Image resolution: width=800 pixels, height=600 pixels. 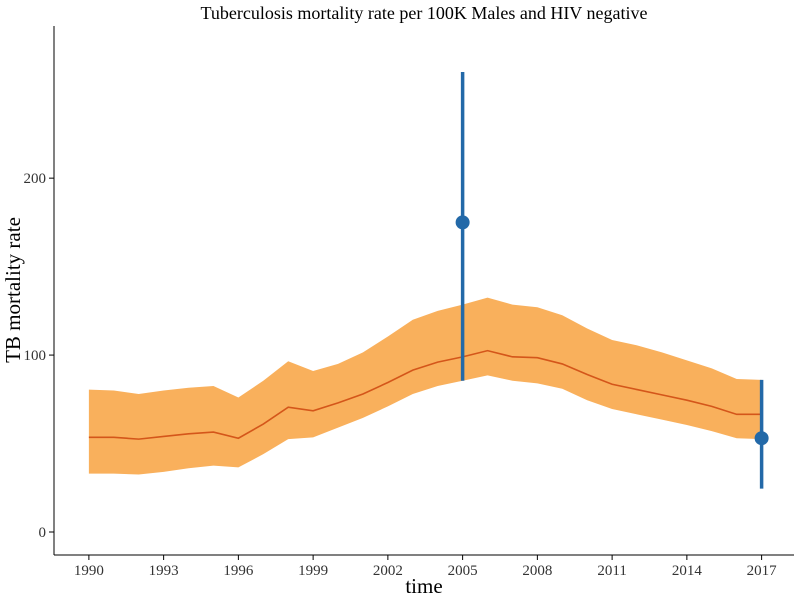 I want to click on x-tick-label: 1993, so click(x=164, y=571).